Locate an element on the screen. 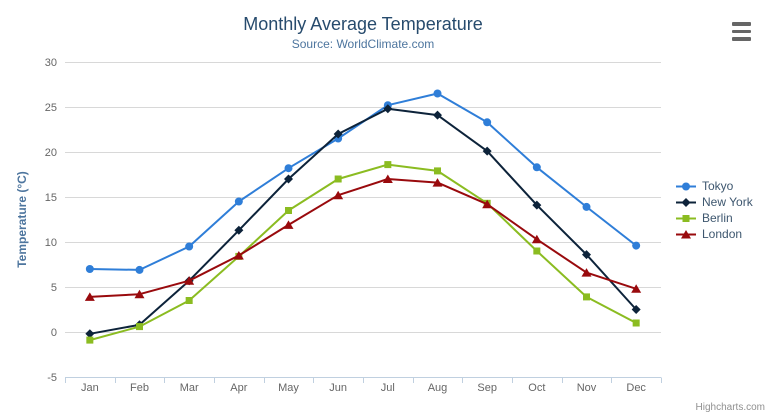 This screenshot has width=769, height=416. legend-item-berlin: Berlin is located at coordinates (714, 218).